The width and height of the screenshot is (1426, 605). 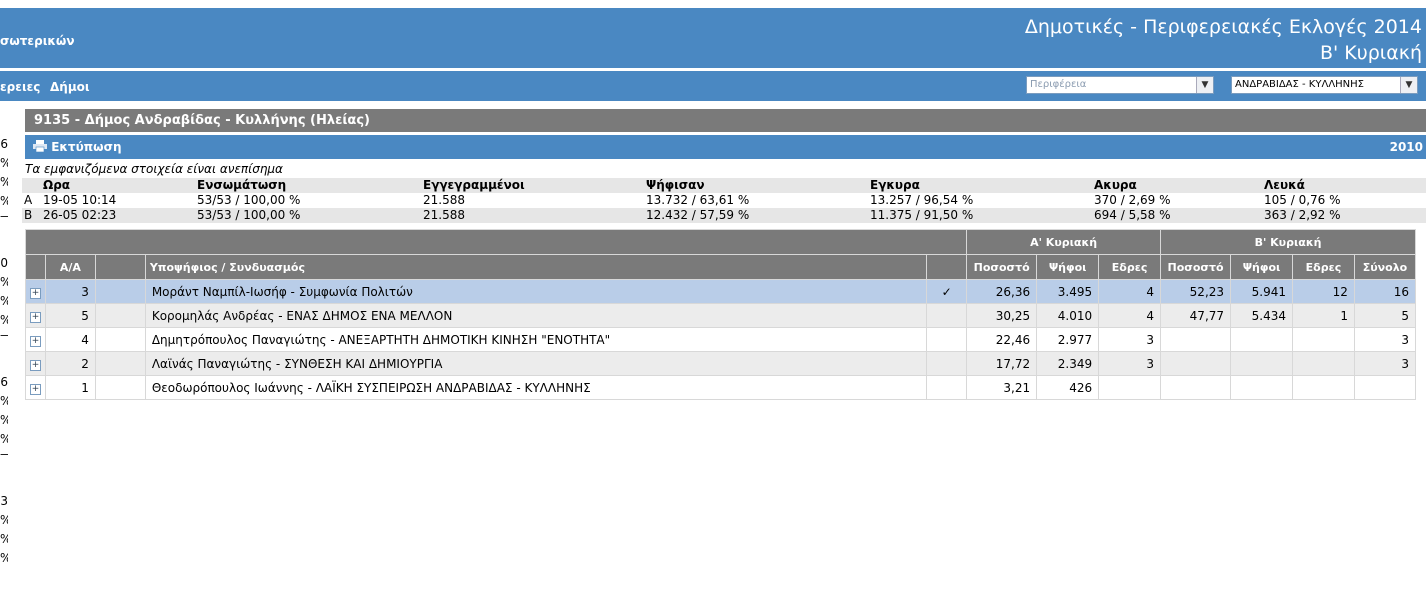 What do you see at coordinates (4, 335) in the screenshot?
I see `left-col-text: —` at bounding box center [4, 335].